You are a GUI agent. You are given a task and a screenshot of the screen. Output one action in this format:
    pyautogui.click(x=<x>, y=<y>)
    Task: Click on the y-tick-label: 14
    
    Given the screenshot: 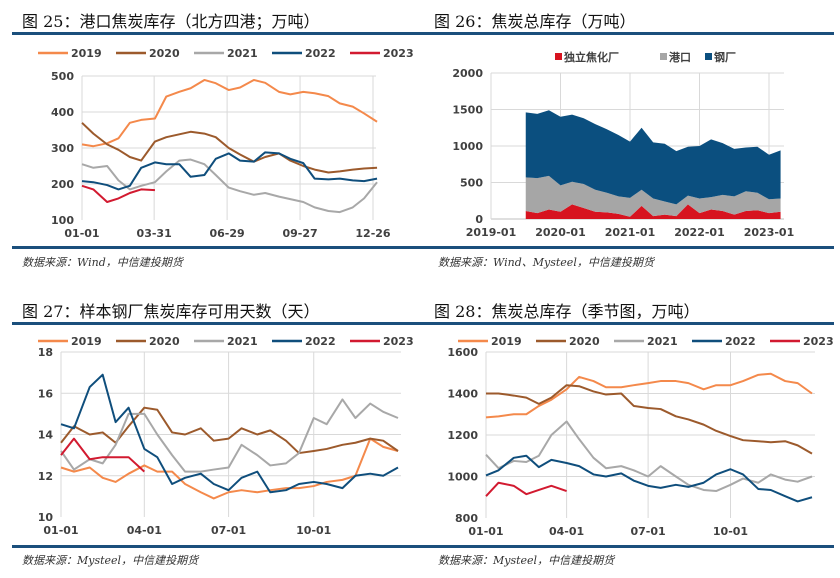 What is the action you would take?
    pyautogui.click(x=46, y=435)
    